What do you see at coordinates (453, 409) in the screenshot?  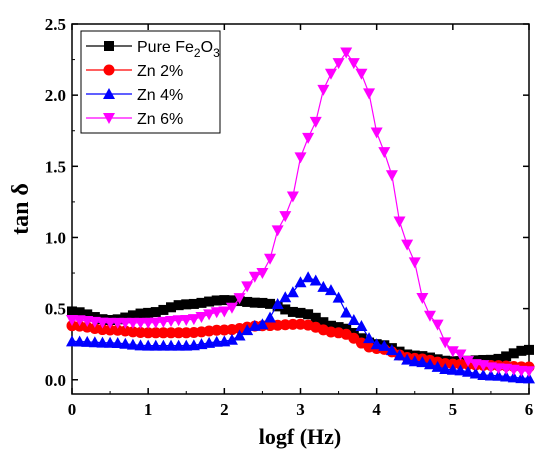 I see `x-tick-label: 5` at bounding box center [453, 409].